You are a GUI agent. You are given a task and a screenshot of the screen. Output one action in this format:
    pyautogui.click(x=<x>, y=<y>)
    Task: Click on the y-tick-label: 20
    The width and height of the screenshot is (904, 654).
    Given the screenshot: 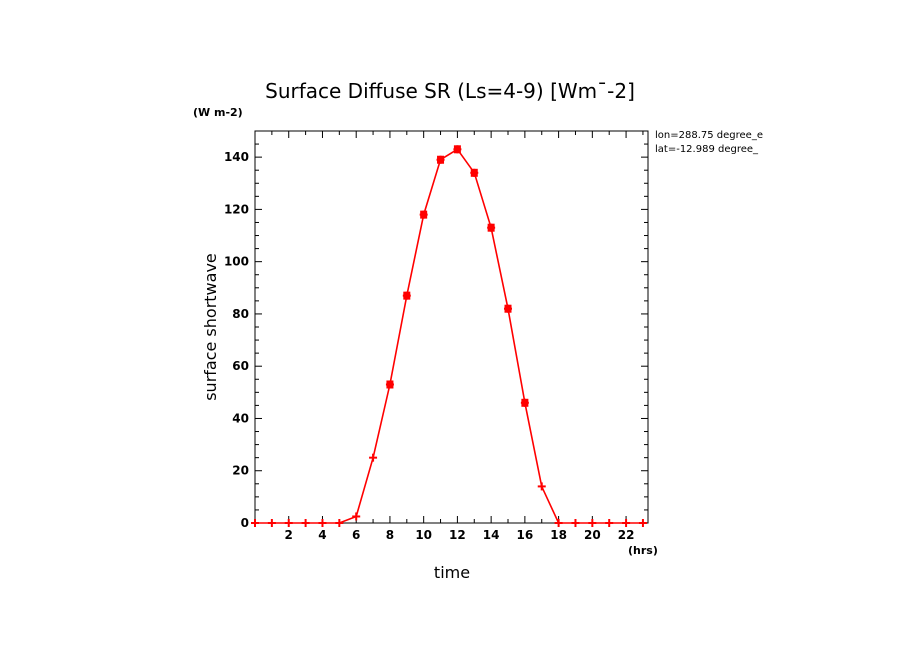 What is the action you would take?
    pyautogui.click(x=240, y=471)
    